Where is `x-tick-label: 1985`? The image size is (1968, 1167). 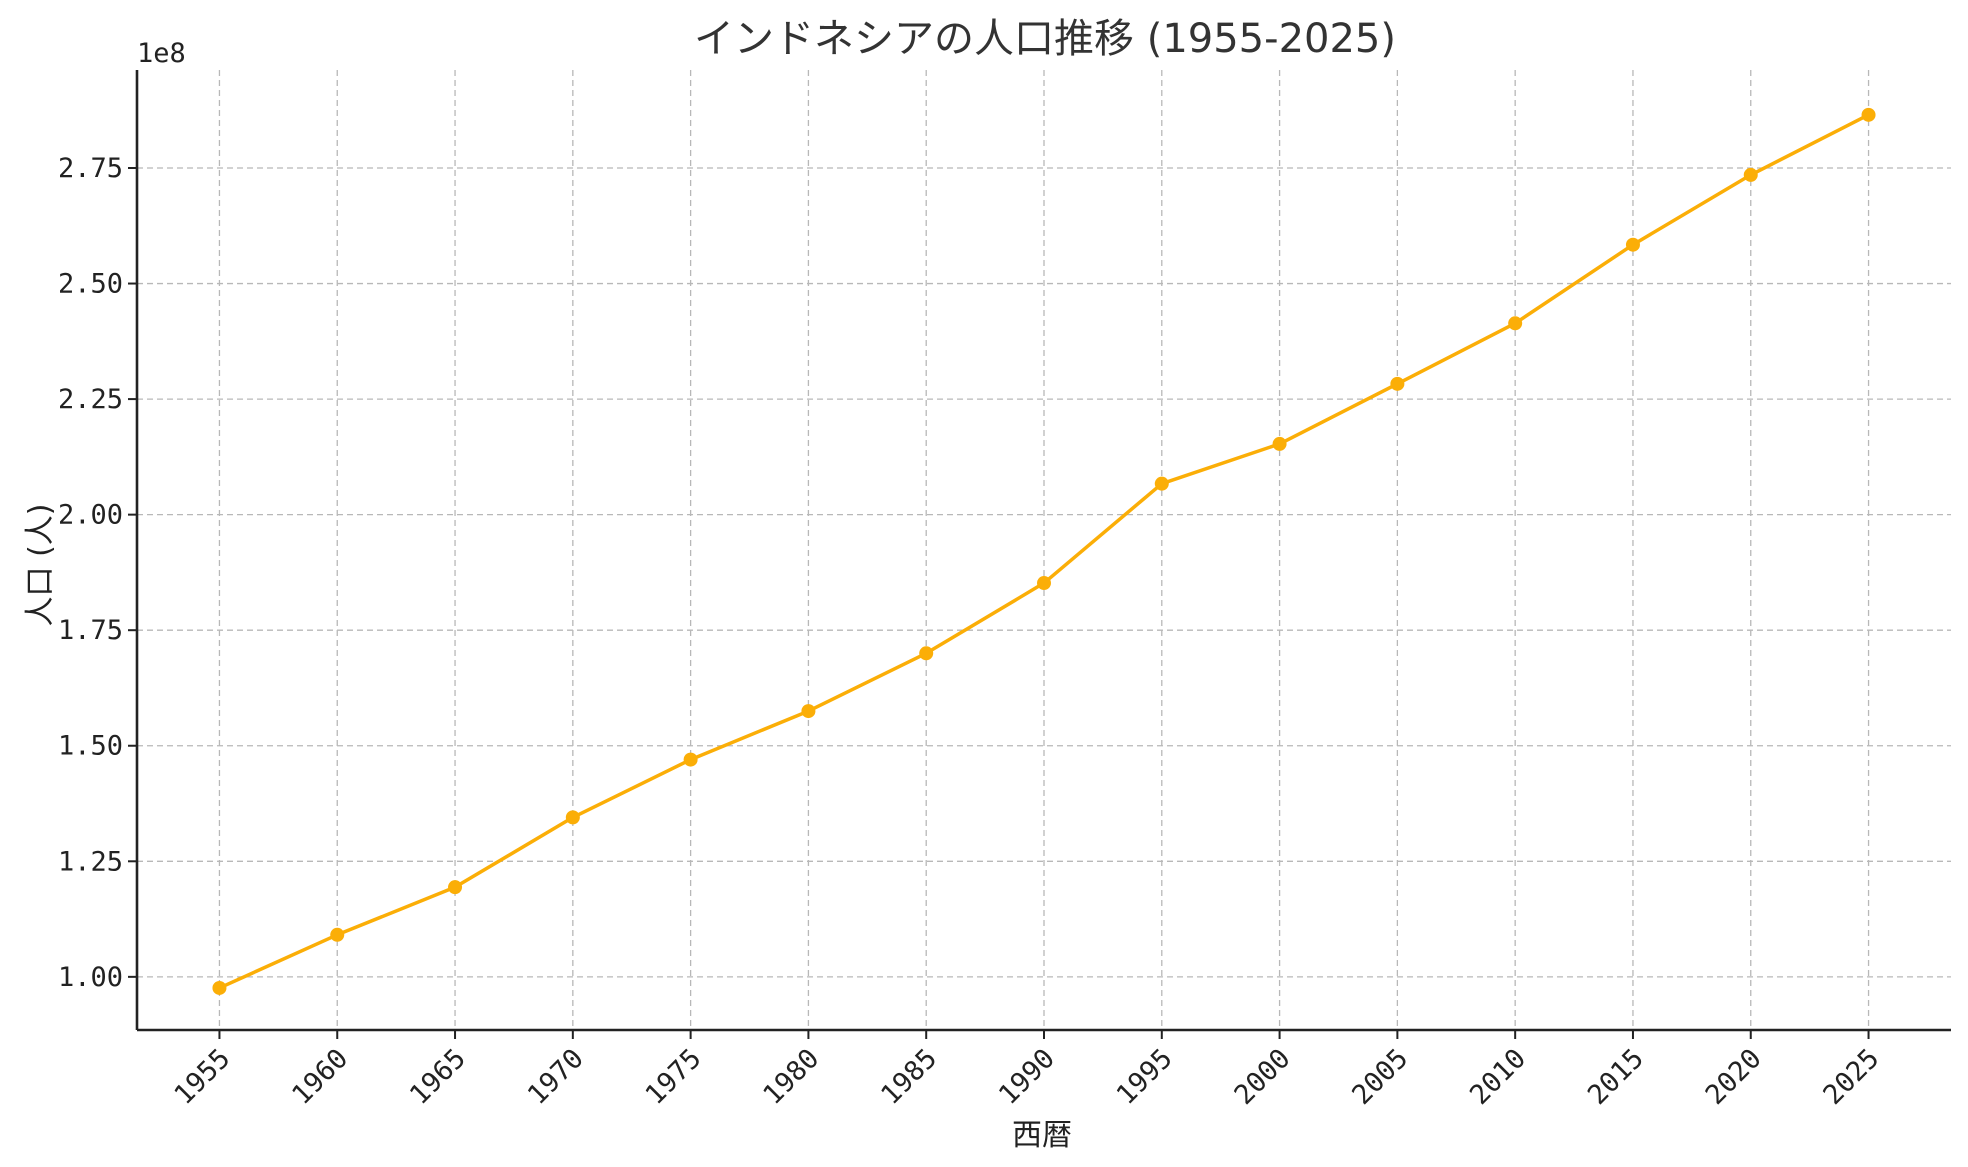 x-tick-label: 1985 is located at coordinates (909, 1077).